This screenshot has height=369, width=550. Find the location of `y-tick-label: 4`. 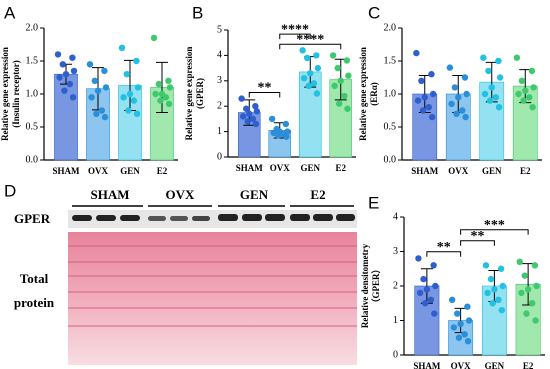

y-tick-label: 4 is located at coordinates (219, 55).